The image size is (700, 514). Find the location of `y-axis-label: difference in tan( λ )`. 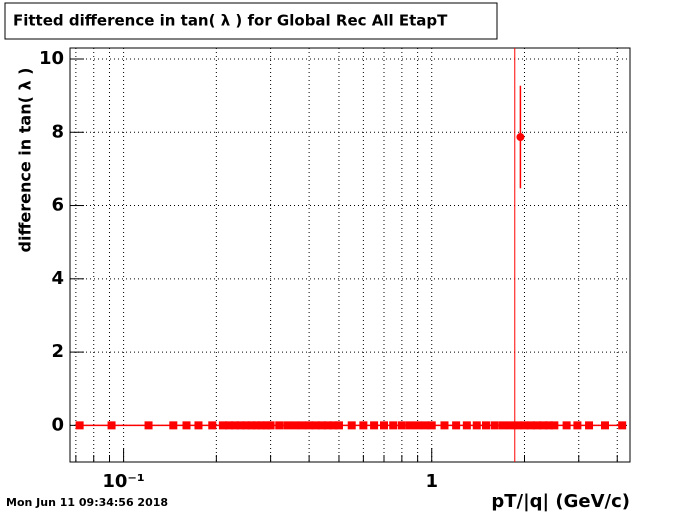

y-axis-label: difference in tan( λ ) is located at coordinates (25, 160).